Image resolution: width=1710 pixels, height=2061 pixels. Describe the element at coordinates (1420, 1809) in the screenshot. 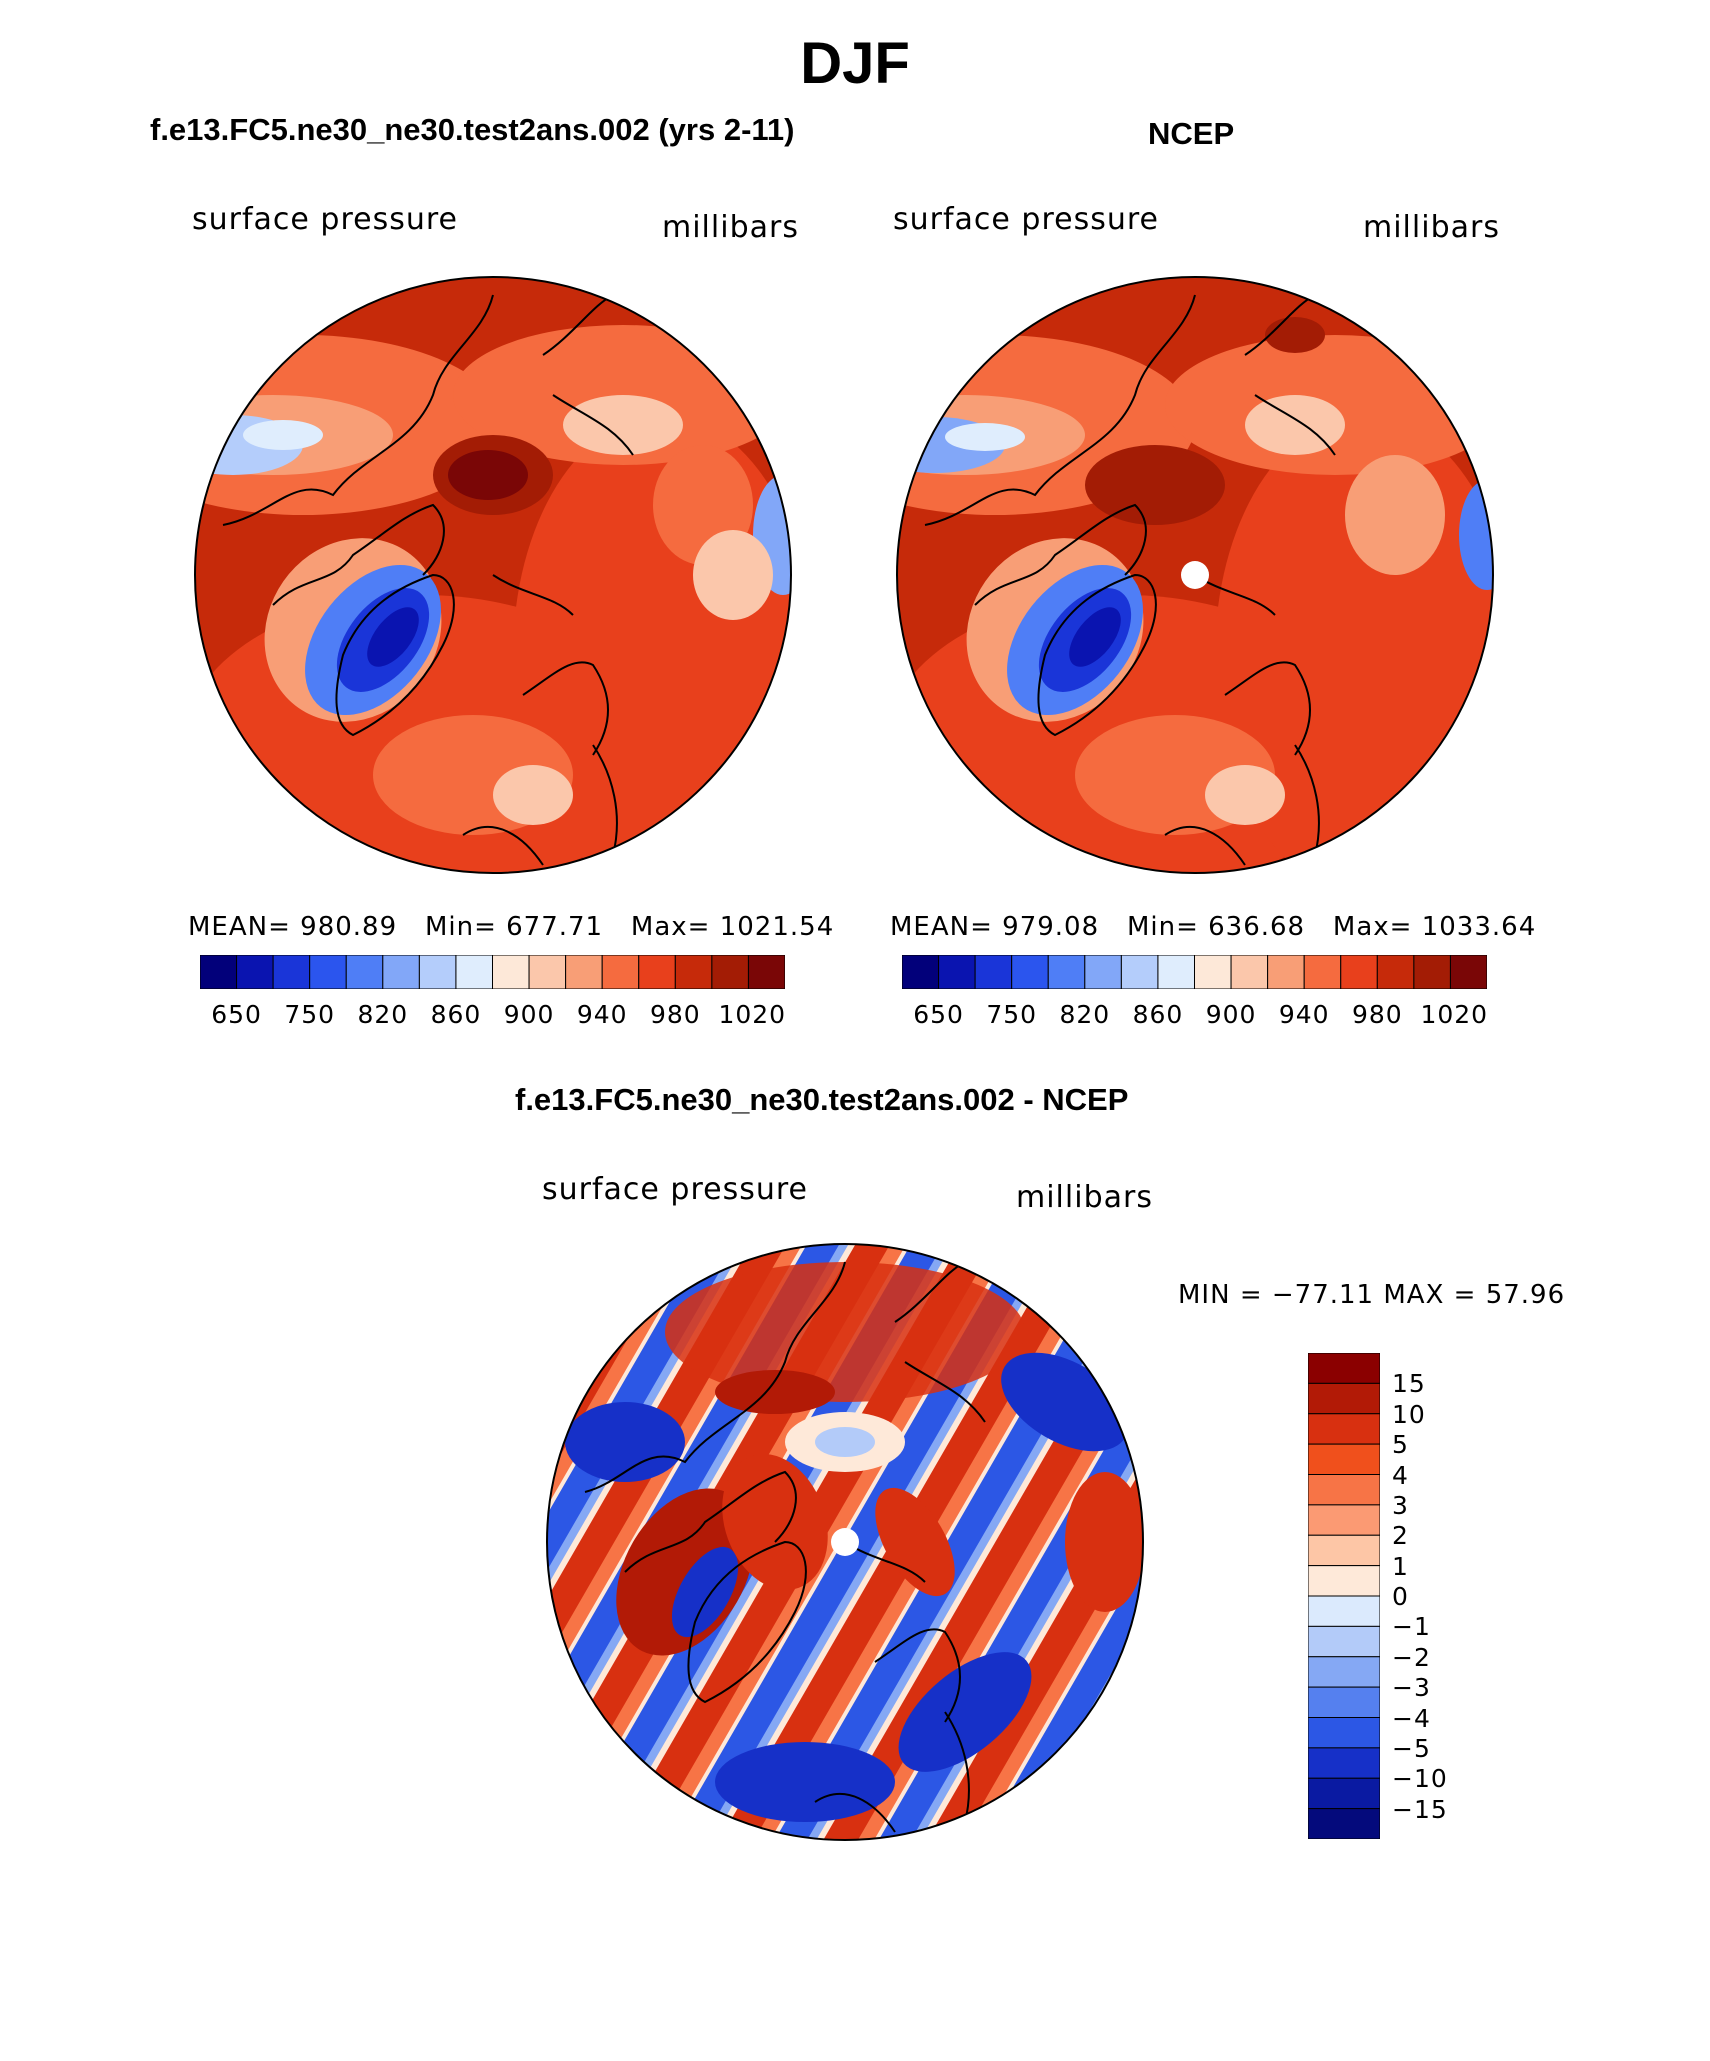

I see `difference-colorbar-tick-label: −15` at that location.